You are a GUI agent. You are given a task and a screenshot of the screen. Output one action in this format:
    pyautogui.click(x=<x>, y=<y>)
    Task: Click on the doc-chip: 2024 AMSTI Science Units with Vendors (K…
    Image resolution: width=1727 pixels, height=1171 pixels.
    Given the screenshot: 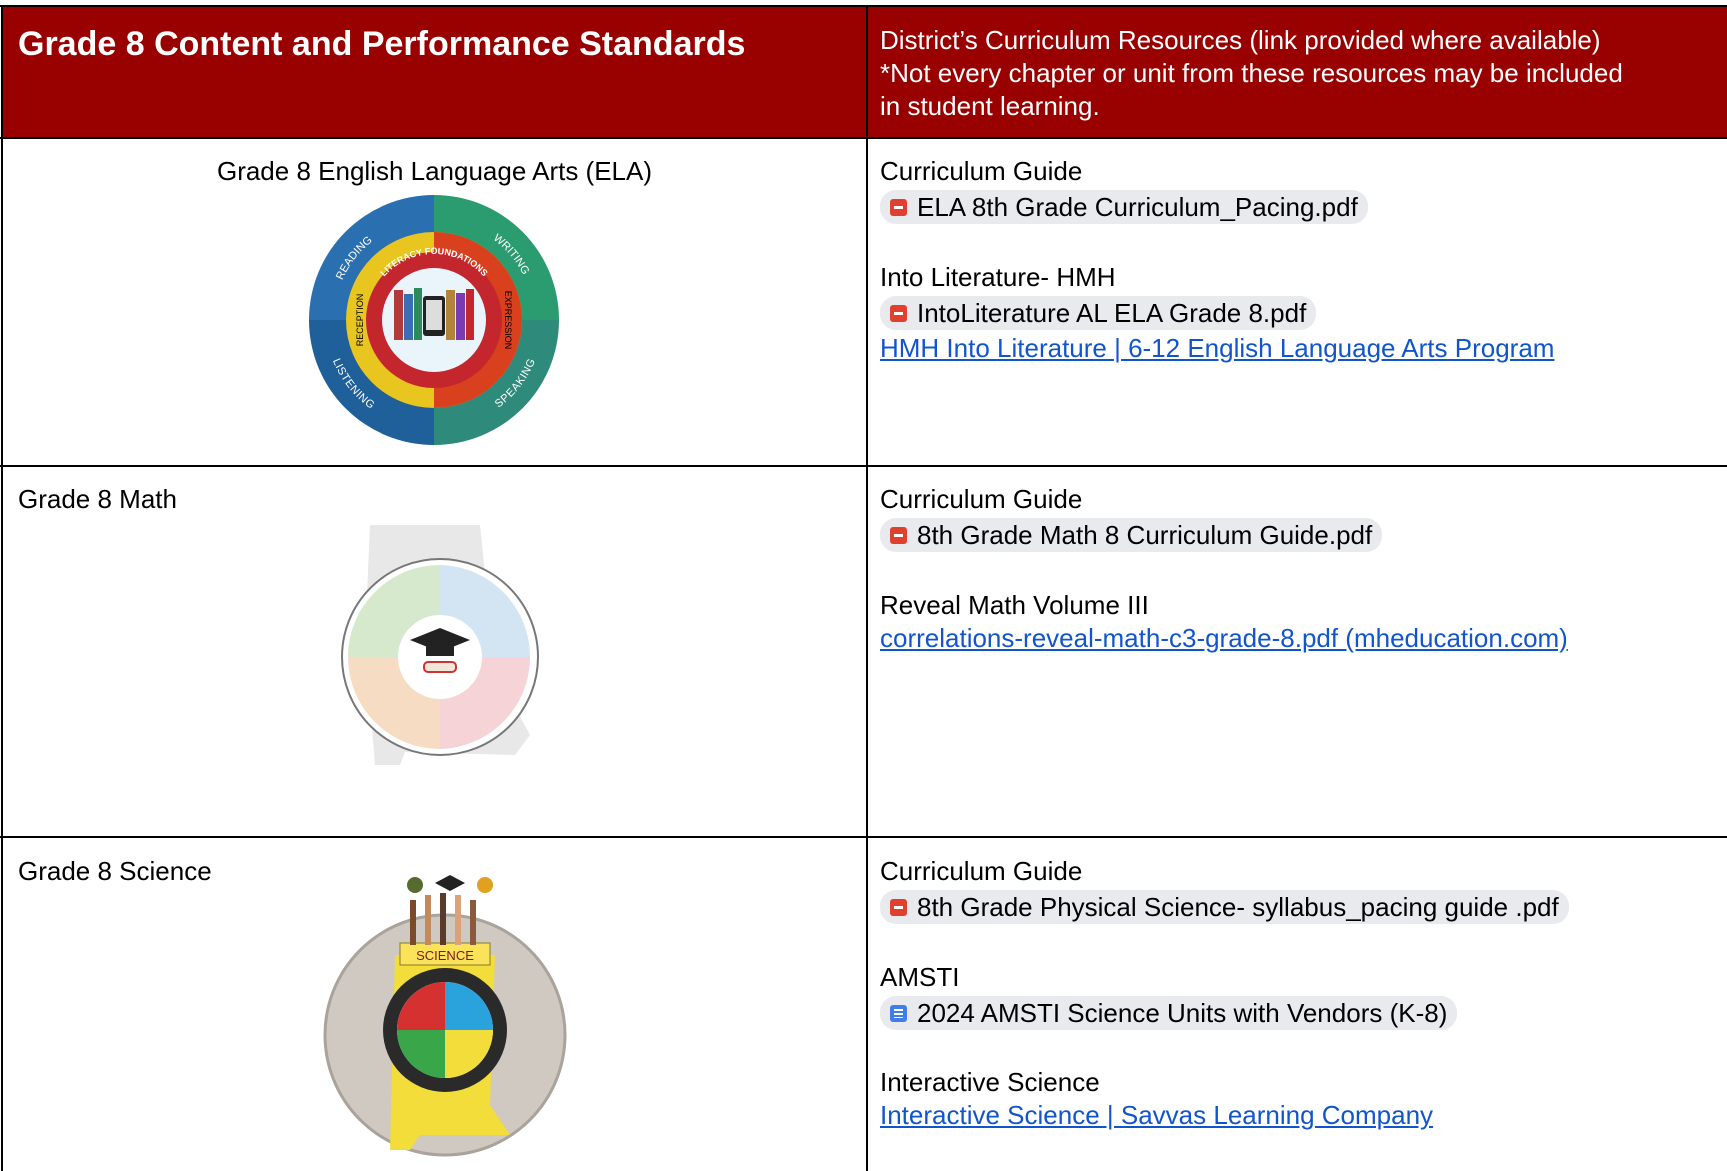 What is the action you would take?
    pyautogui.click(x=1169, y=1013)
    